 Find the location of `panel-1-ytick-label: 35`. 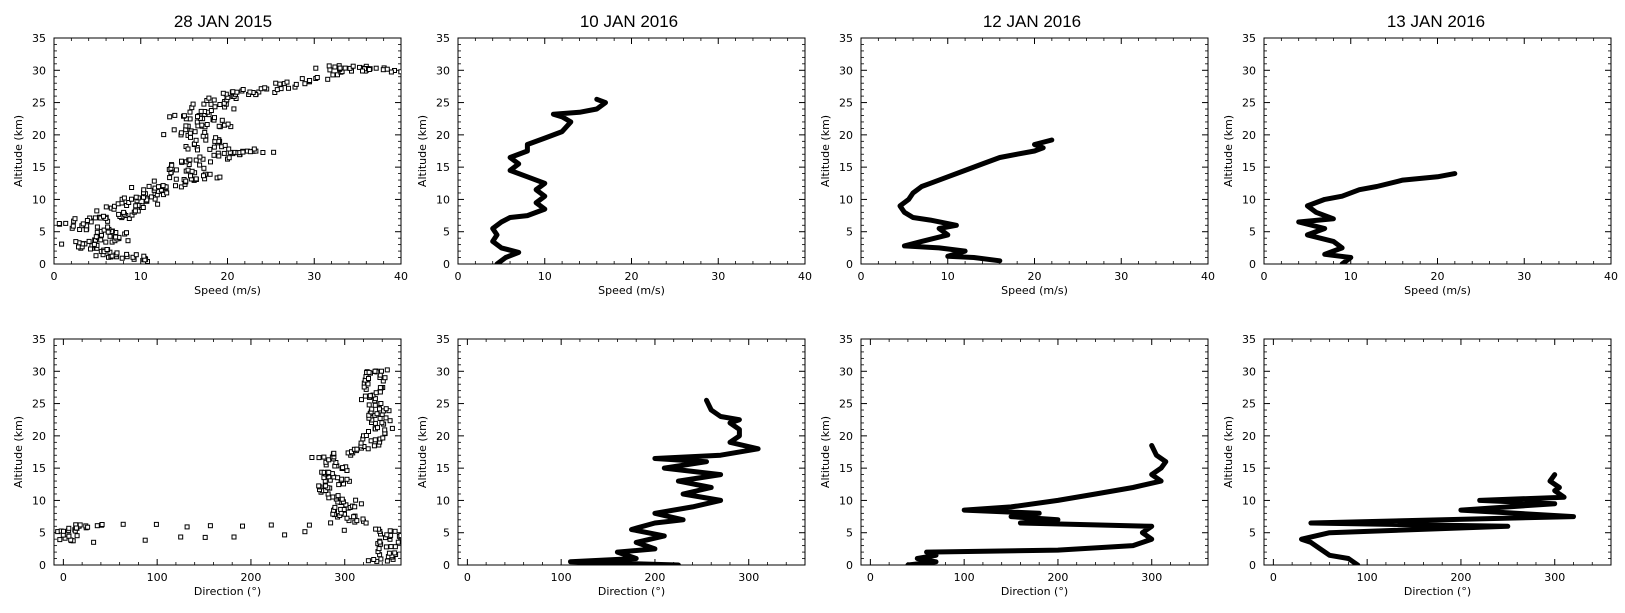

panel-1-ytick-label: 35 is located at coordinates (39, 38).